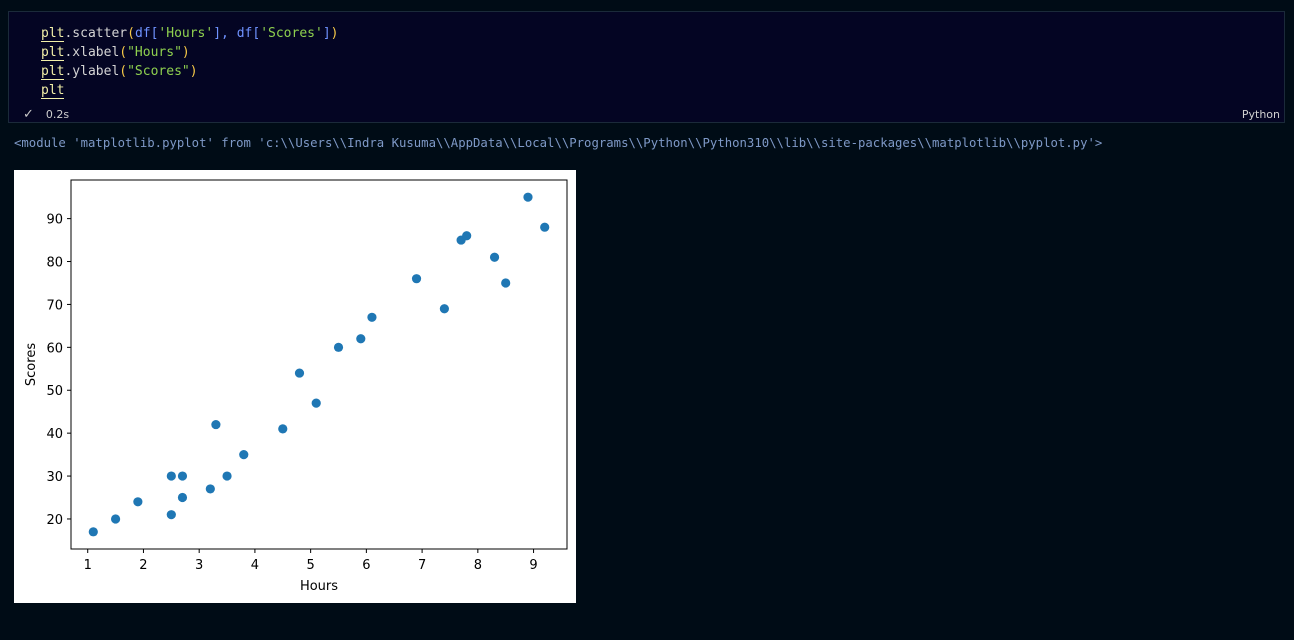 Image resolution: width=1294 pixels, height=640 pixels. What do you see at coordinates (54, 305) in the screenshot?
I see `y-tick-label: 70` at bounding box center [54, 305].